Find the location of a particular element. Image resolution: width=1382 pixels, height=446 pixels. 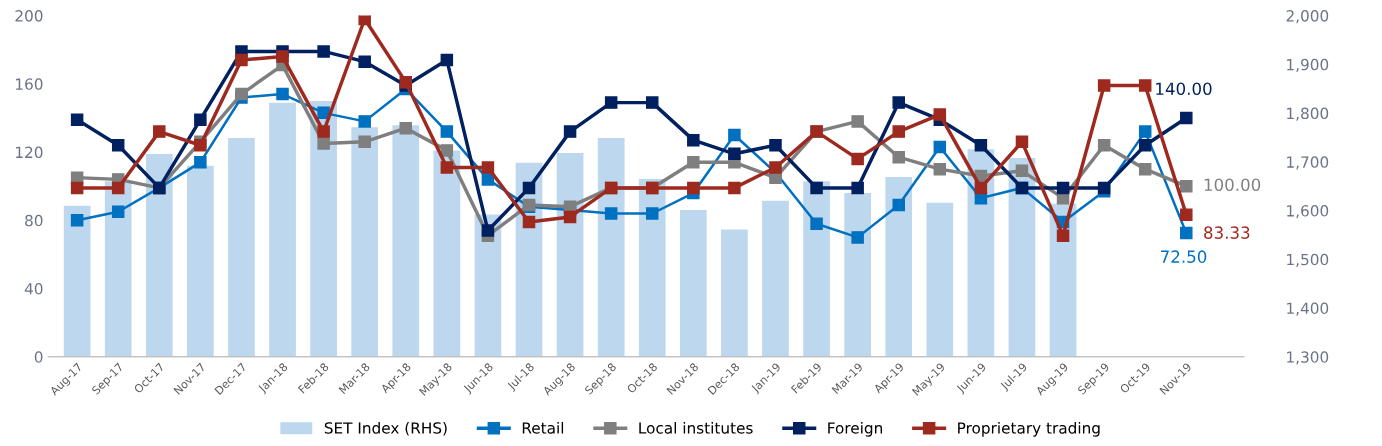

y-tick-label: 120 is located at coordinates (29, 152).